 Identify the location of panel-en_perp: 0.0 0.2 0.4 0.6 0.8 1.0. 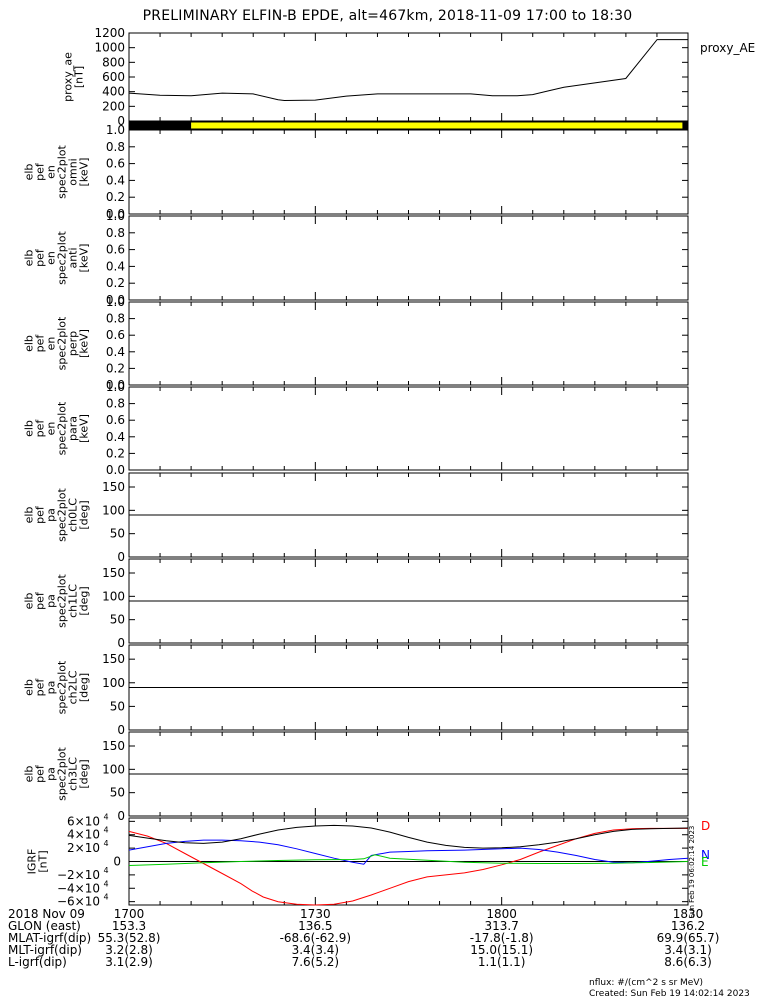
(397, 343).